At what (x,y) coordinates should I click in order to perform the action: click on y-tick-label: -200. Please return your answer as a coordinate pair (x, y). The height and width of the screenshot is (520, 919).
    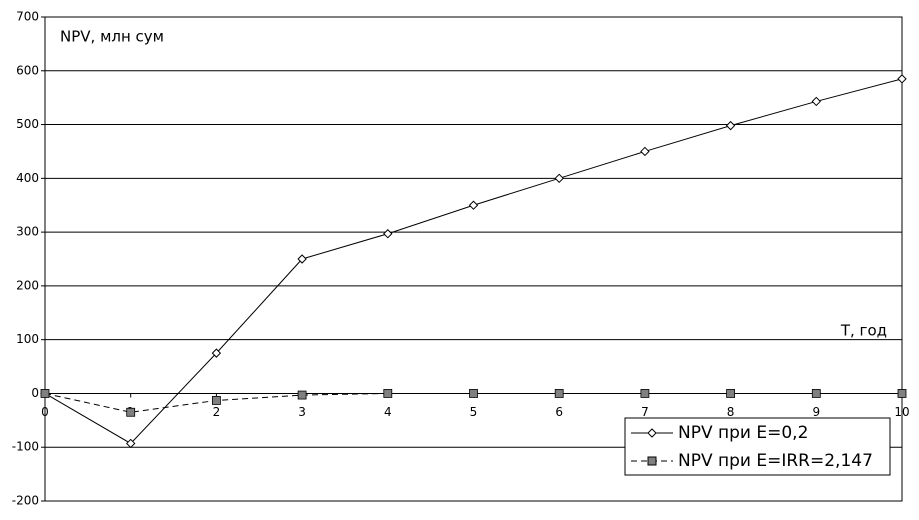
    Looking at the image, I should click on (25, 501).